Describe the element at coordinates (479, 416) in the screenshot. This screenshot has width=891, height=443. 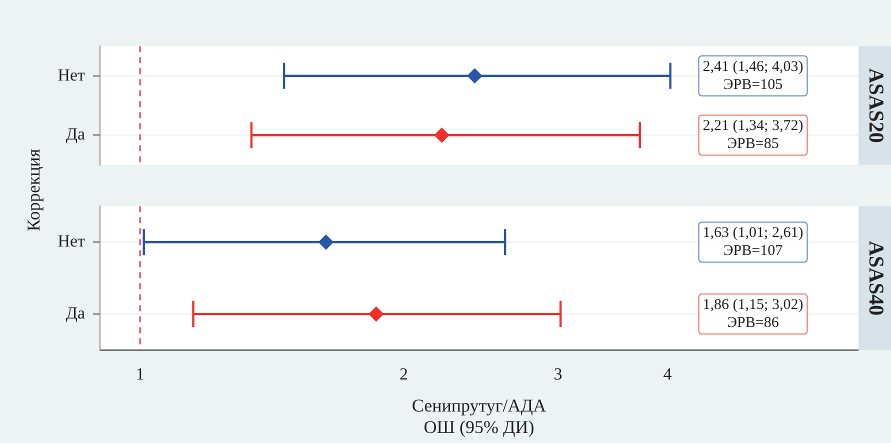
I see `x-axis-title: Сенипрутуг/АДА ОШ (95% ДИ)` at that location.